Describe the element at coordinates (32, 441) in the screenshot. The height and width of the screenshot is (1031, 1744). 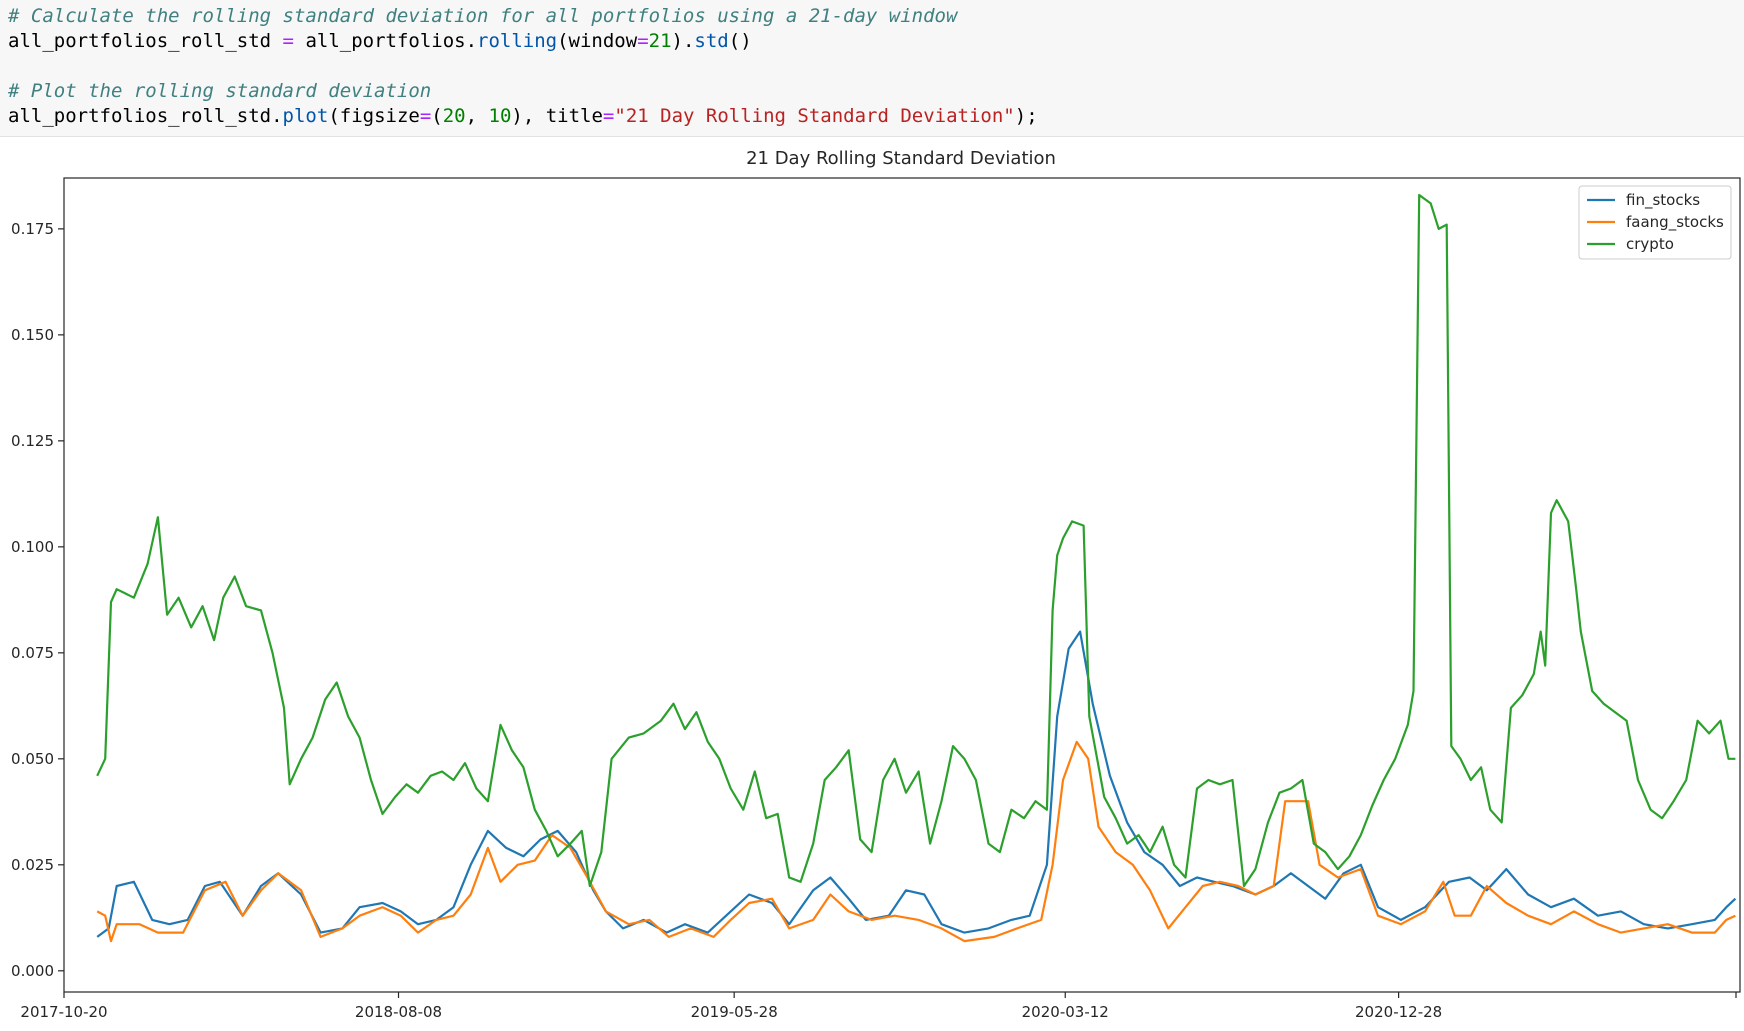
I see `y-tick-label: 0.125` at that location.